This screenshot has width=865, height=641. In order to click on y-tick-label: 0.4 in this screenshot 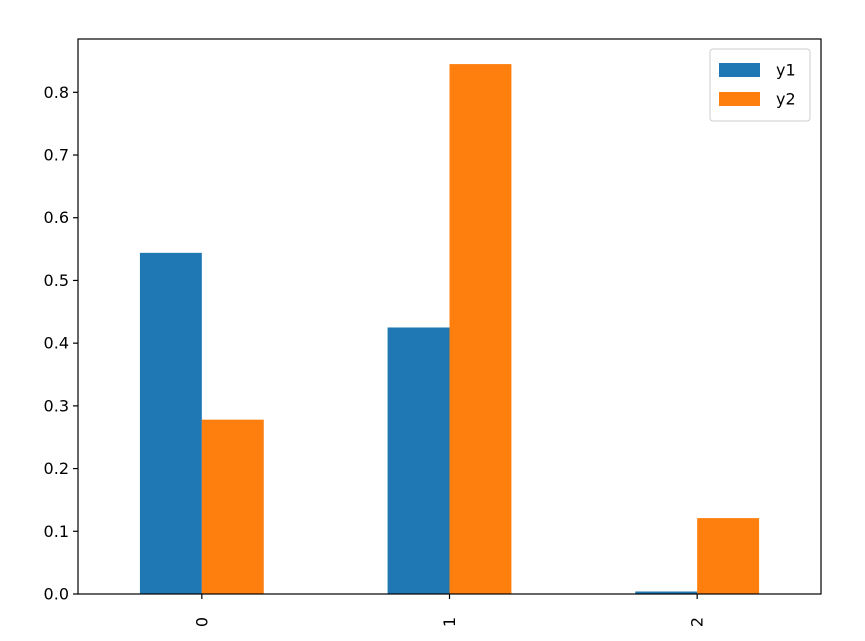, I will do `click(56, 343)`.